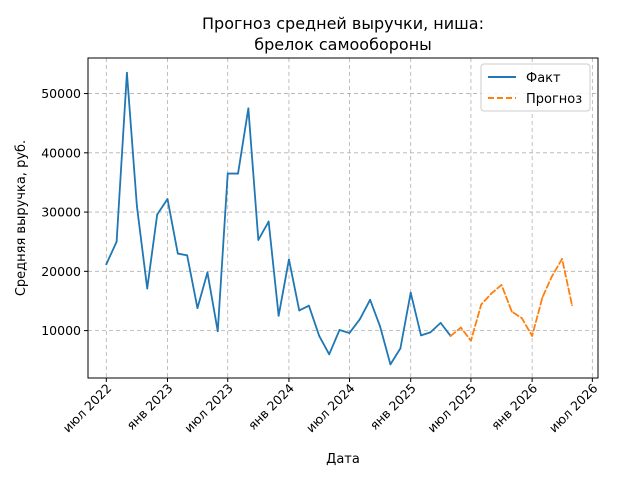 The height and width of the screenshot is (480, 640). Describe the element at coordinates (21, 218) in the screenshot. I see `y-axis-label: Средняя выручка, руб.` at that location.